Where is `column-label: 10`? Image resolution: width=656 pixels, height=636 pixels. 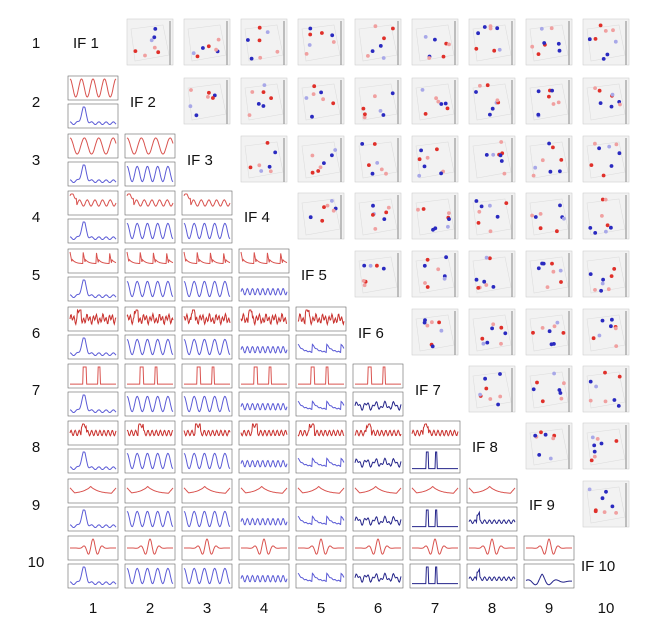
column-label: 10 is located at coordinates (606, 608).